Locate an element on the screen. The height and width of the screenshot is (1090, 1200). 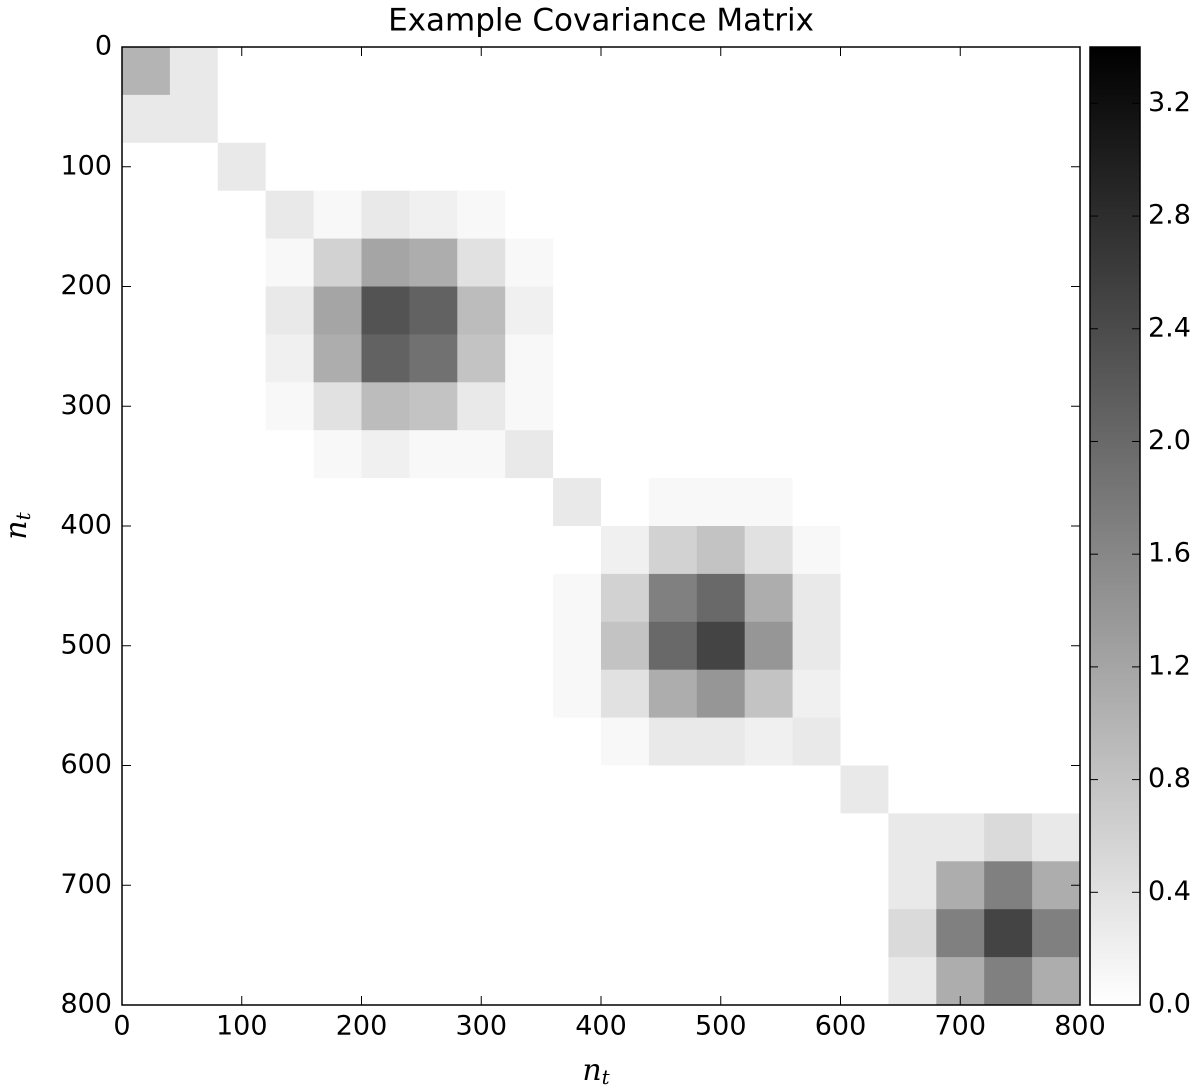
colorbar-tick-label: 1.2 is located at coordinates (1169, 665).